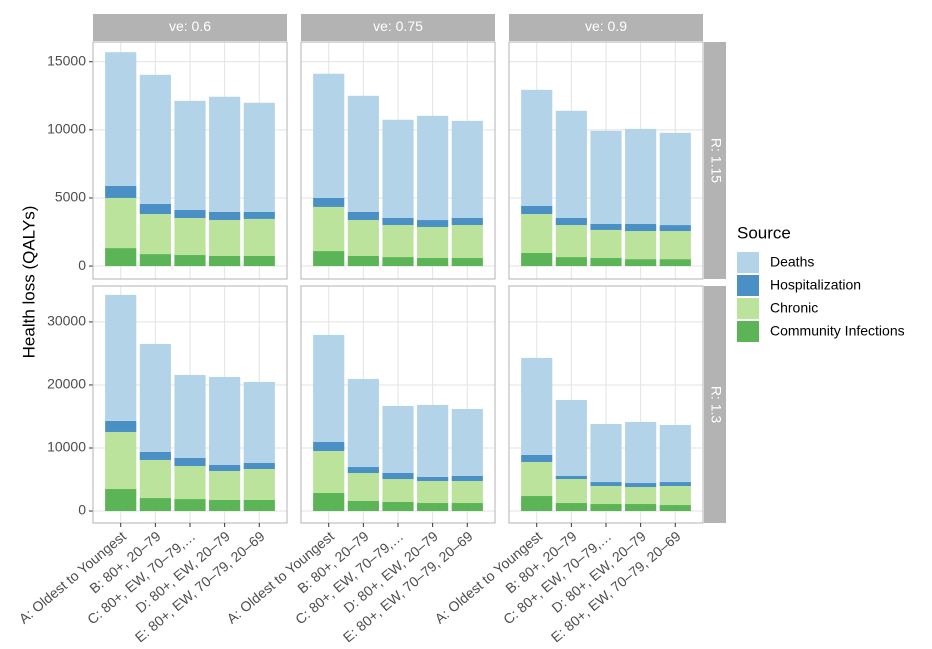 The width and height of the screenshot is (932, 649). What do you see at coordinates (837, 331) in the screenshot?
I see `legend-label: Community Infections` at bounding box center [837, 331].